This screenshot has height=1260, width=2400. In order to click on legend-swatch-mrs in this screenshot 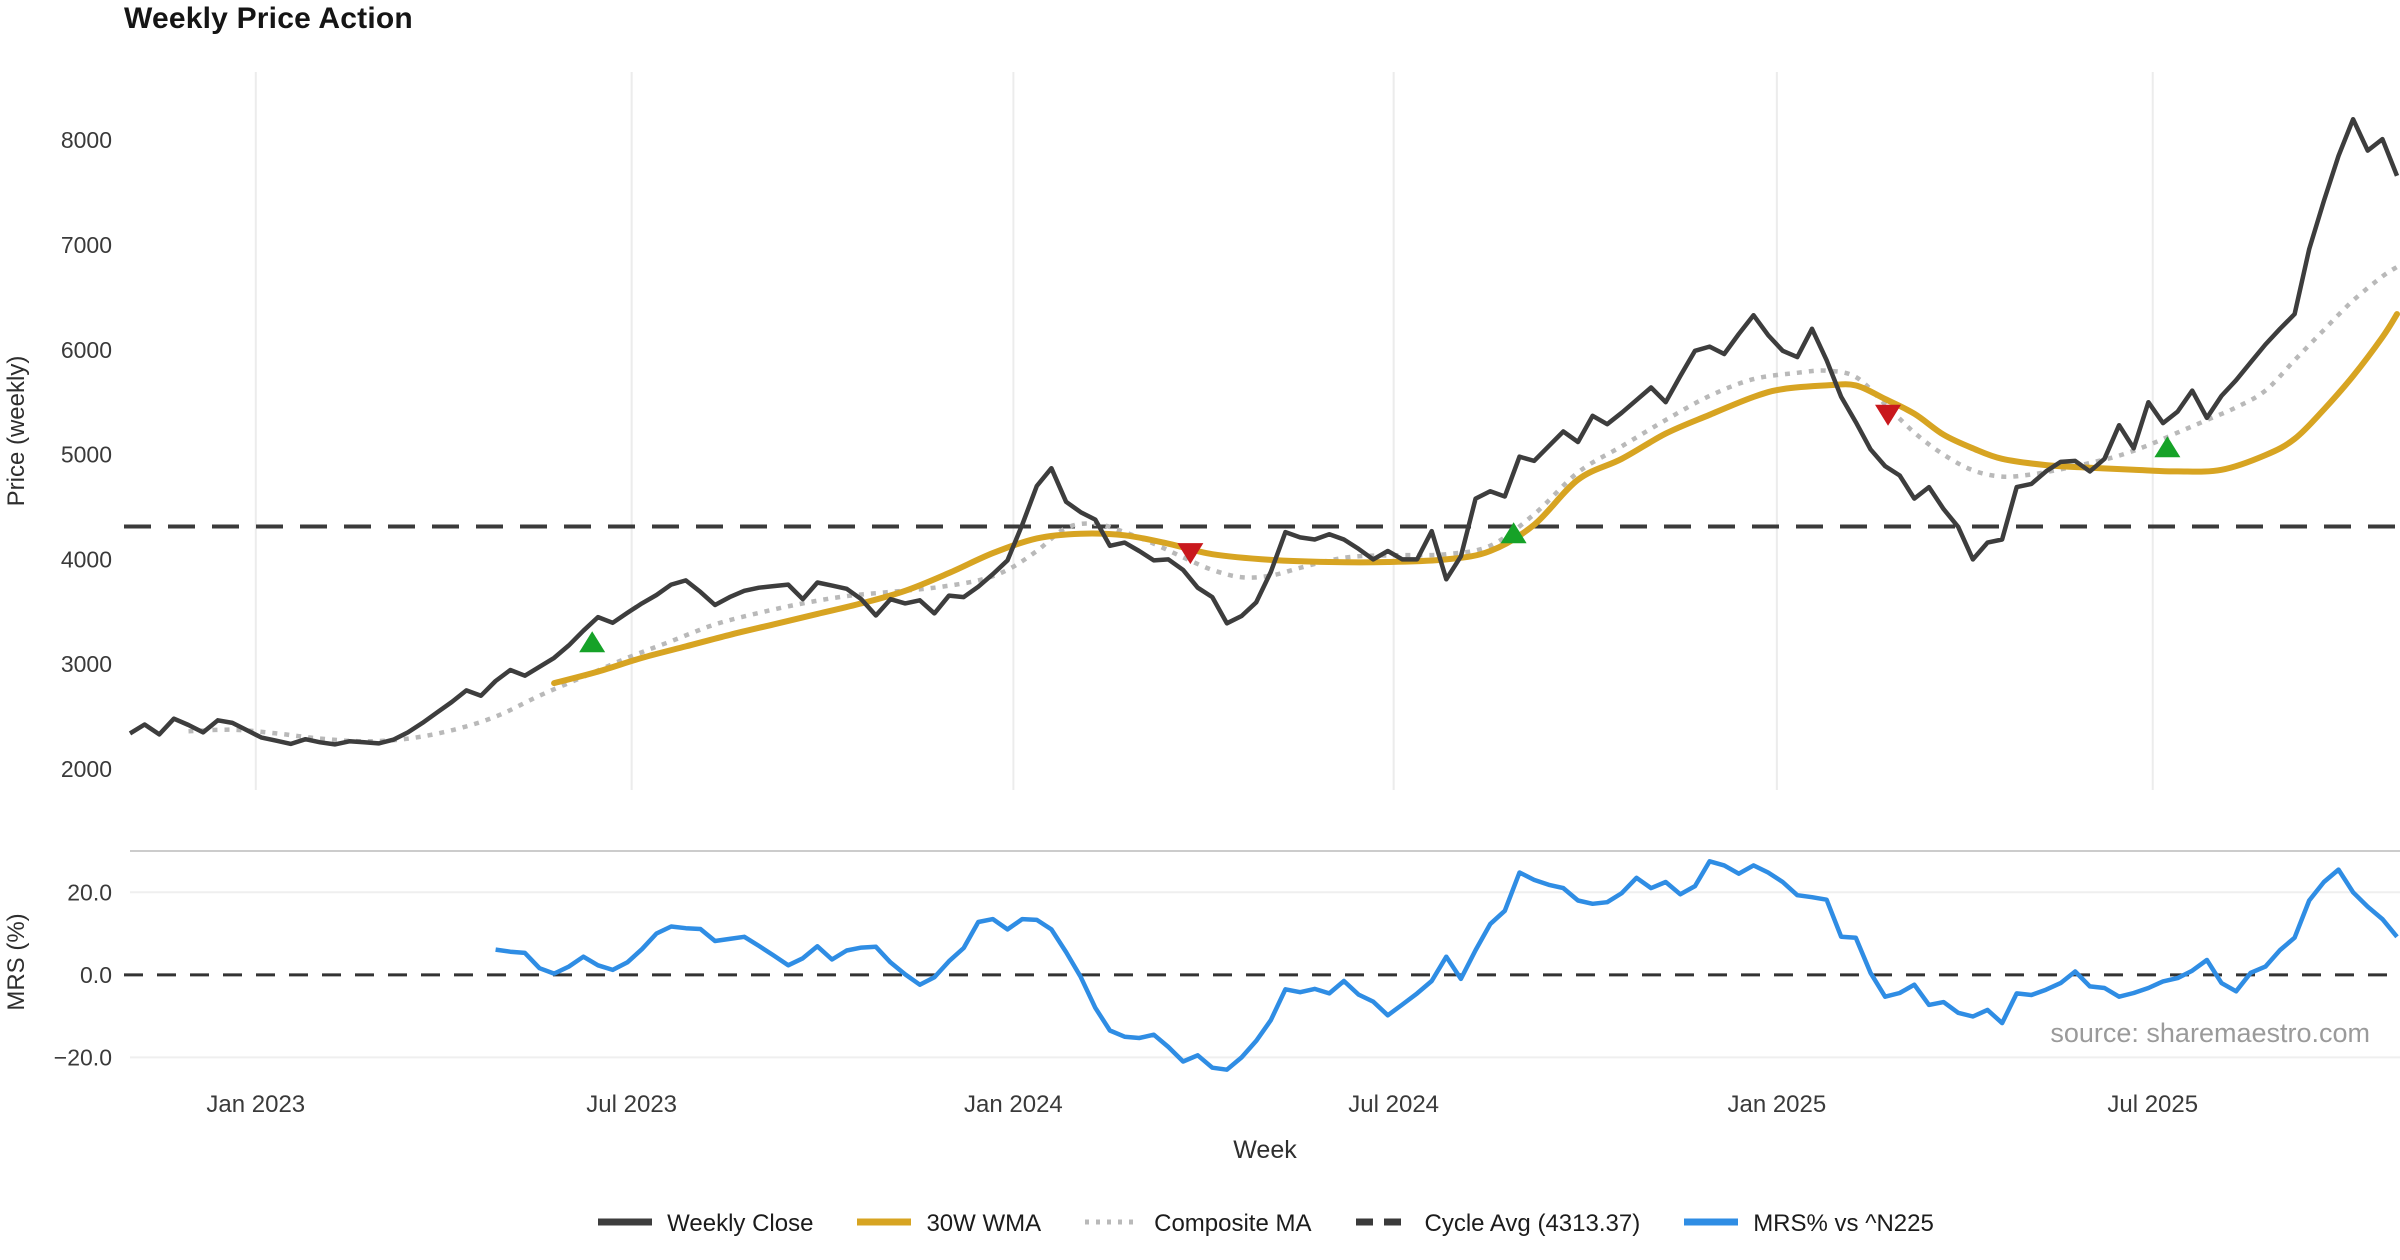, I will do `click(1711, 1224)`.